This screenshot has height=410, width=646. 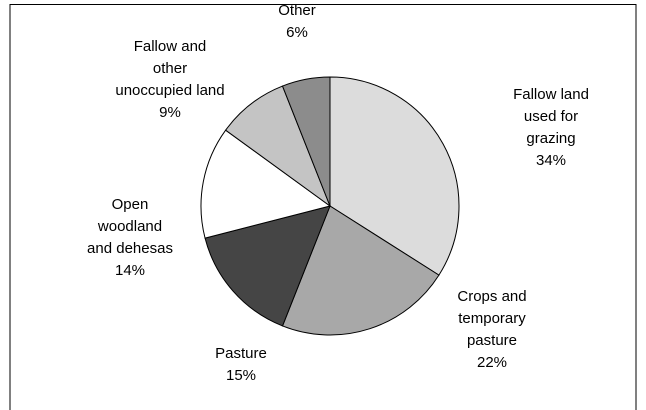 I want to click on category-label: Other, so click(x=297, y=10).